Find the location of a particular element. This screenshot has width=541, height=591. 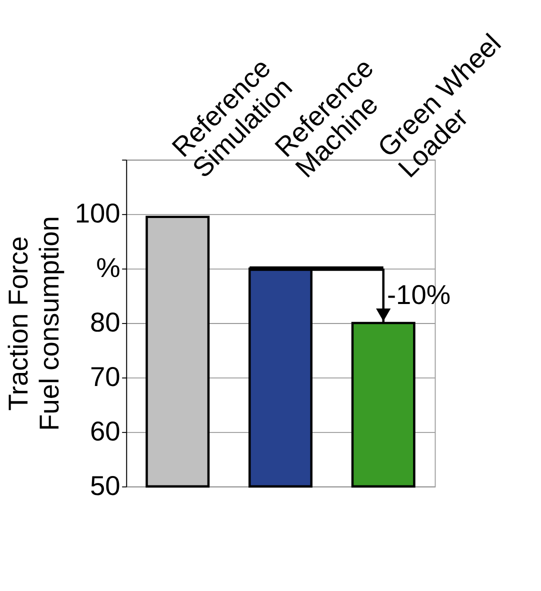

y-tick-label: % is located at coordinates (108, 268).